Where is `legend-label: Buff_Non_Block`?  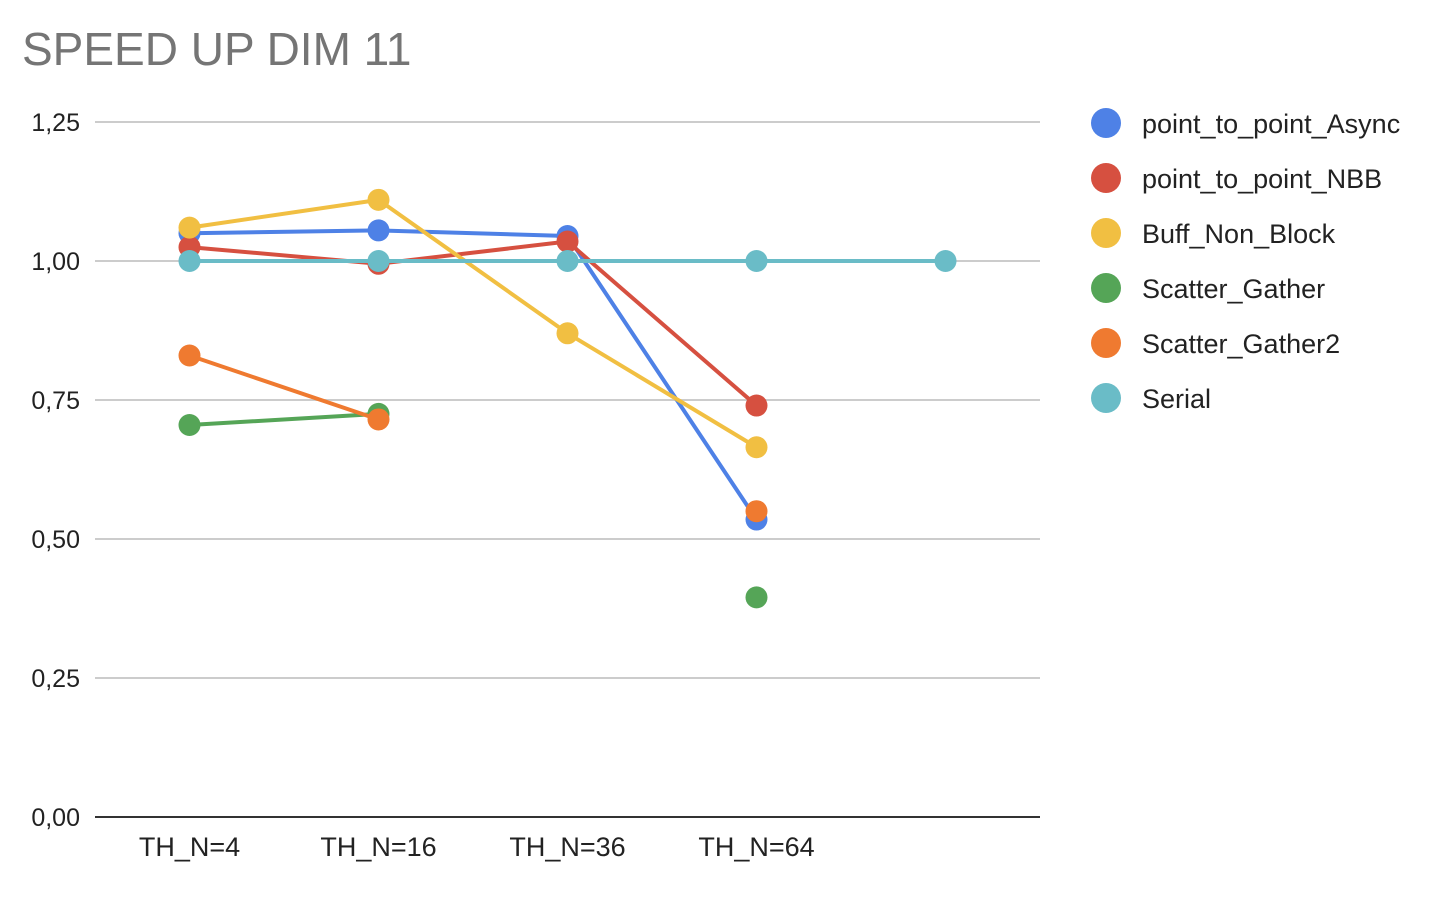
legend-label: Buff_Non_Block is located at coordinates (1239, 234).